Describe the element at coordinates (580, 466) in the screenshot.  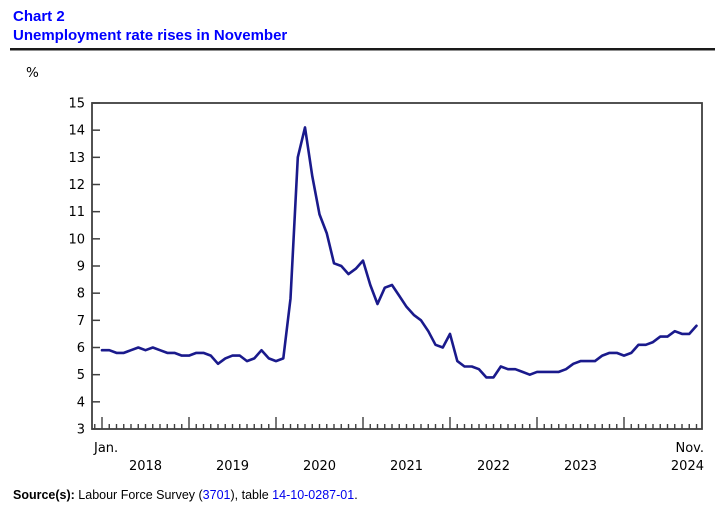
I see `year-label: 2023` at that location.